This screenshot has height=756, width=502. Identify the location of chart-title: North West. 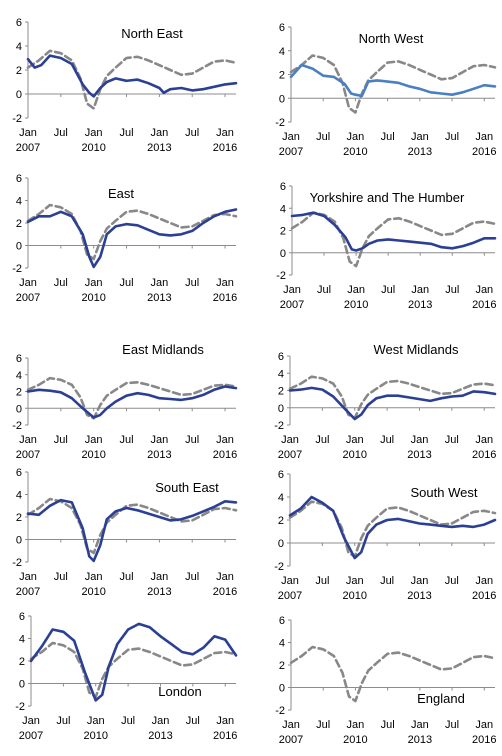
(391, 38).